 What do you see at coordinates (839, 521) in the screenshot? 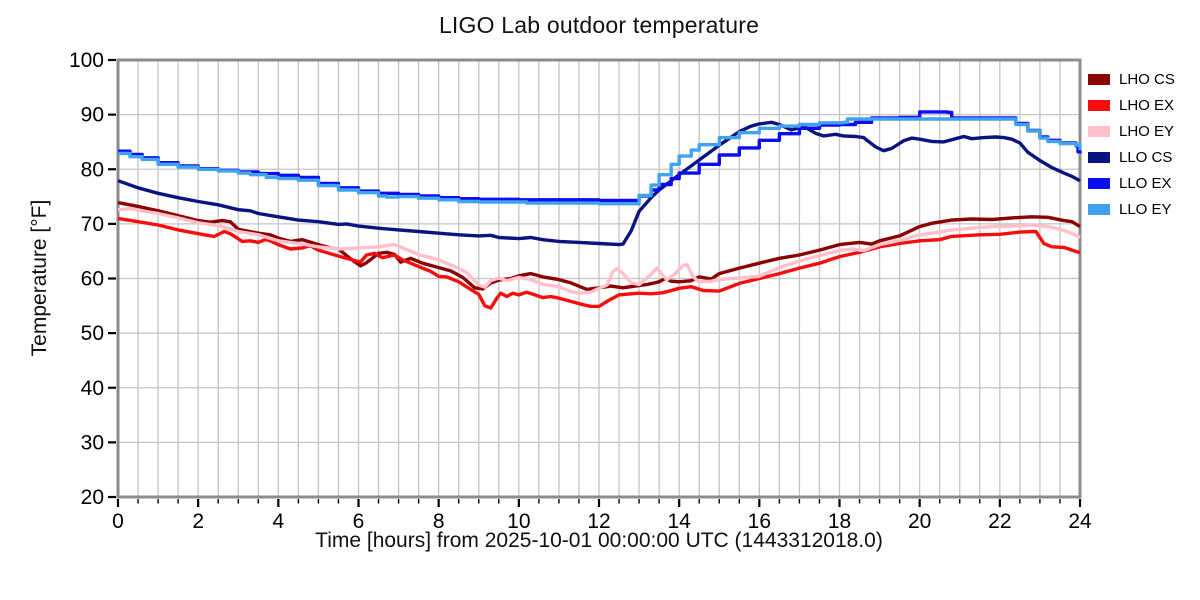
I see `x-tick-label: 18` at bounding box center [839, 521].